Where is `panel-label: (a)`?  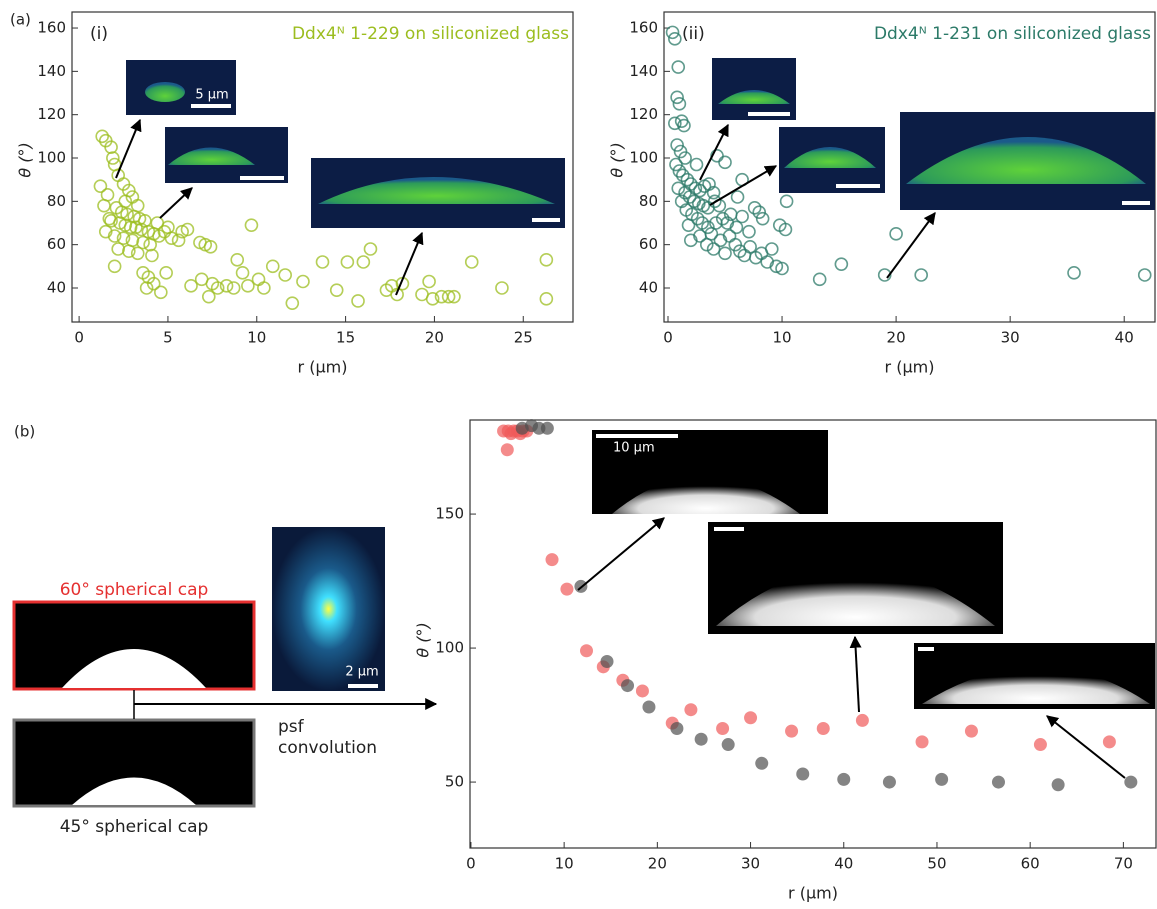 panel-label: (a) is located at coordinates (20, 20).